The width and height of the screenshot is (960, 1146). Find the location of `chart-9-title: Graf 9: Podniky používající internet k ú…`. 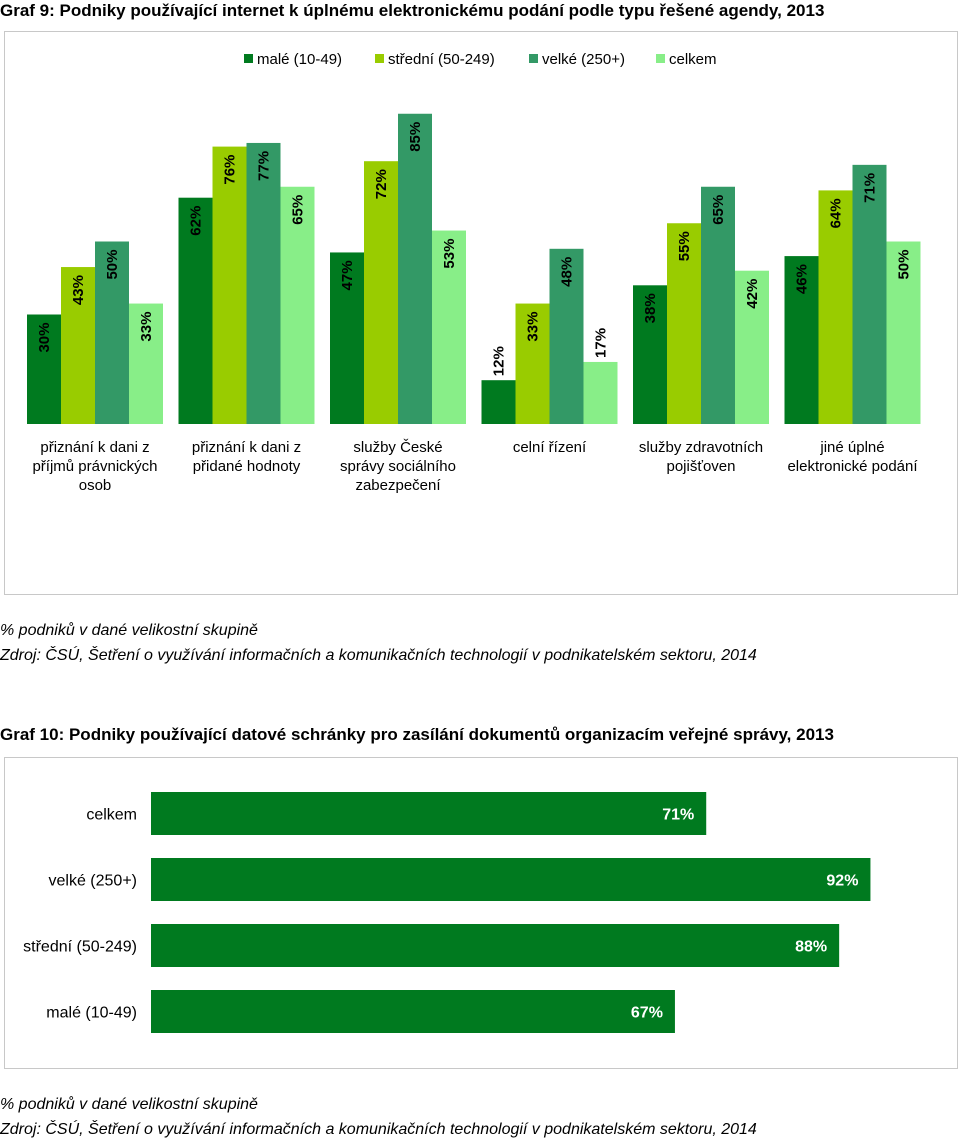

chart-9-title: Graf 9: Podniky používající internet k ú… is located at coordinates (412, 10).